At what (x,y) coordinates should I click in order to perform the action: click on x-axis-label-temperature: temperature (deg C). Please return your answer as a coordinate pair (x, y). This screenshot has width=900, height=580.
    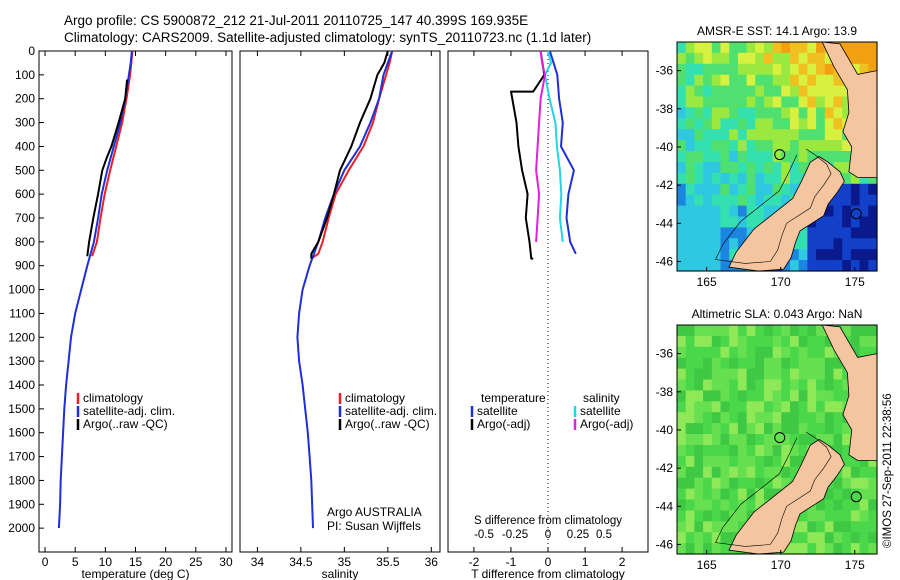
    Looking at the image, I should click on (135, 573).